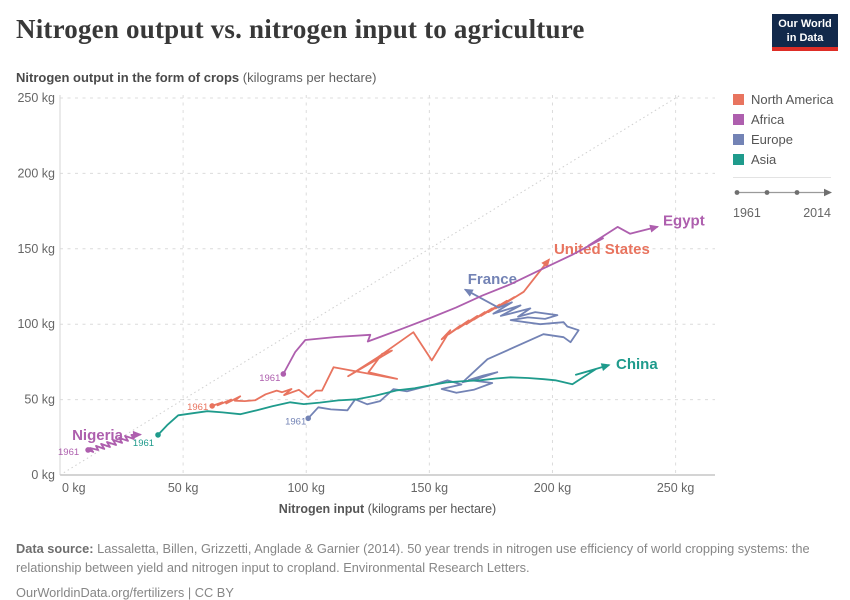  Describe the element at coordinates (432, 349) in the screenshot. I see `series-france: France 1961` at that location.